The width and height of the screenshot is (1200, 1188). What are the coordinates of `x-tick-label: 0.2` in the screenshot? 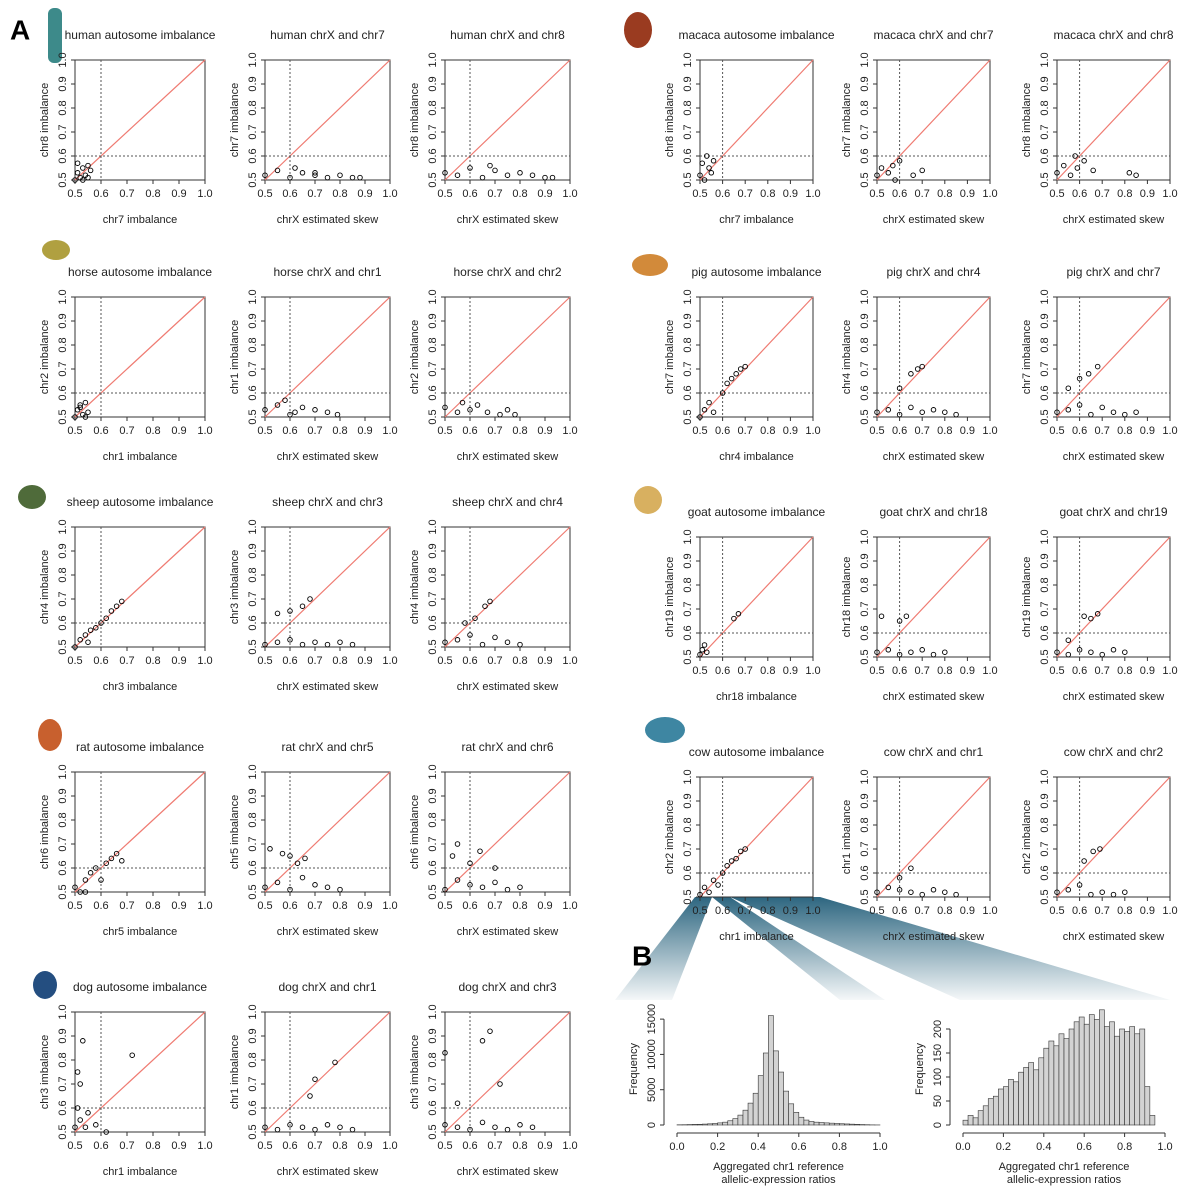 It's located at (717, 1147).